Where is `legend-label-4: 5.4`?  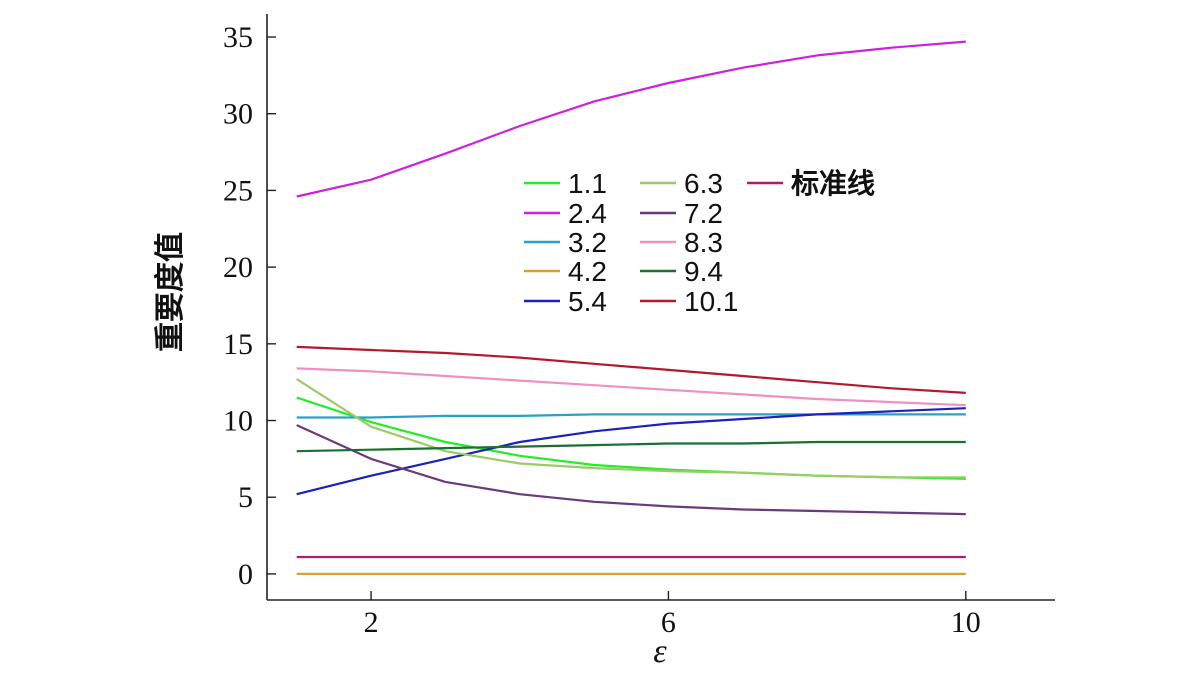 legend-label-4: 5.4 is located at coordinates (587, 301).